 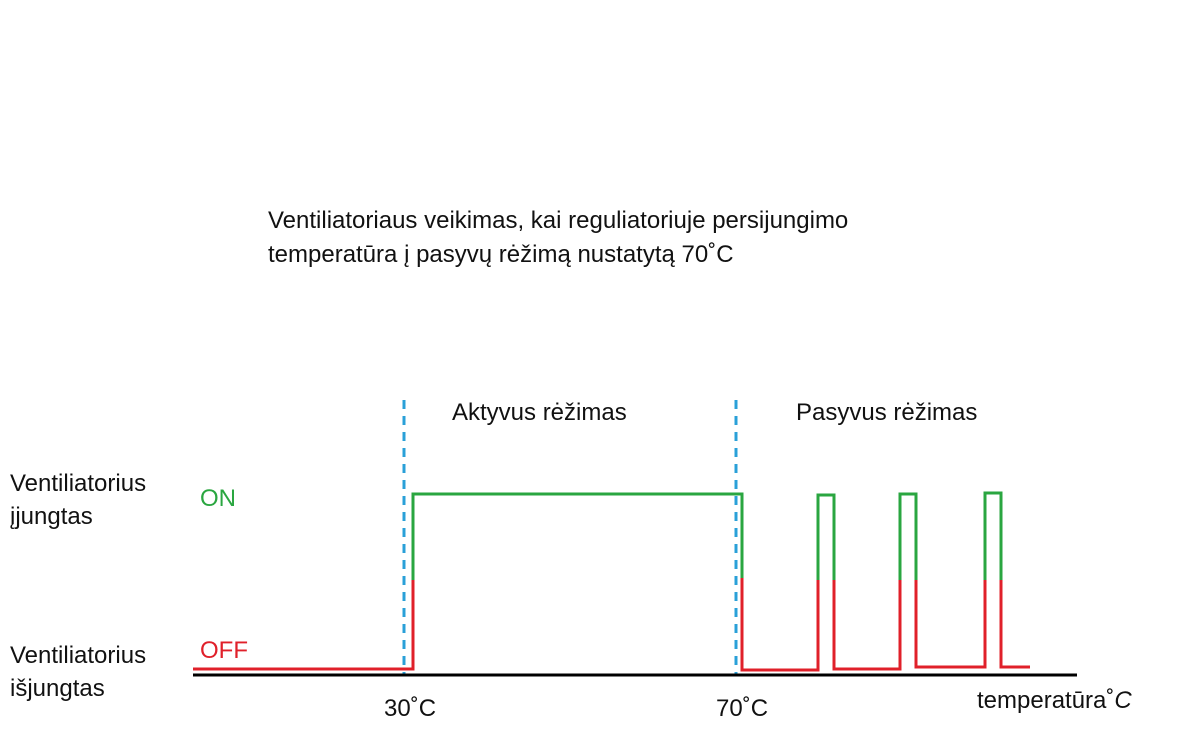 What do you see at coordinates (1045, 700) in the screenshot?
I see `axis-label-text: temperatūra˚` at bounding box center [1045, 700].